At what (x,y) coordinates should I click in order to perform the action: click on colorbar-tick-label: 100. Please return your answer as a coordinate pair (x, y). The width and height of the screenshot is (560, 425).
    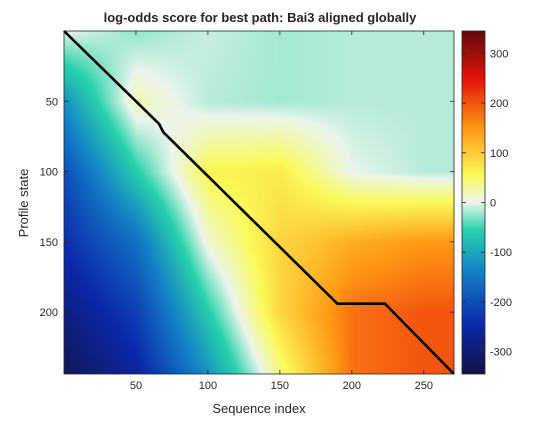
    Looking at the image, I should click on (499, 154).